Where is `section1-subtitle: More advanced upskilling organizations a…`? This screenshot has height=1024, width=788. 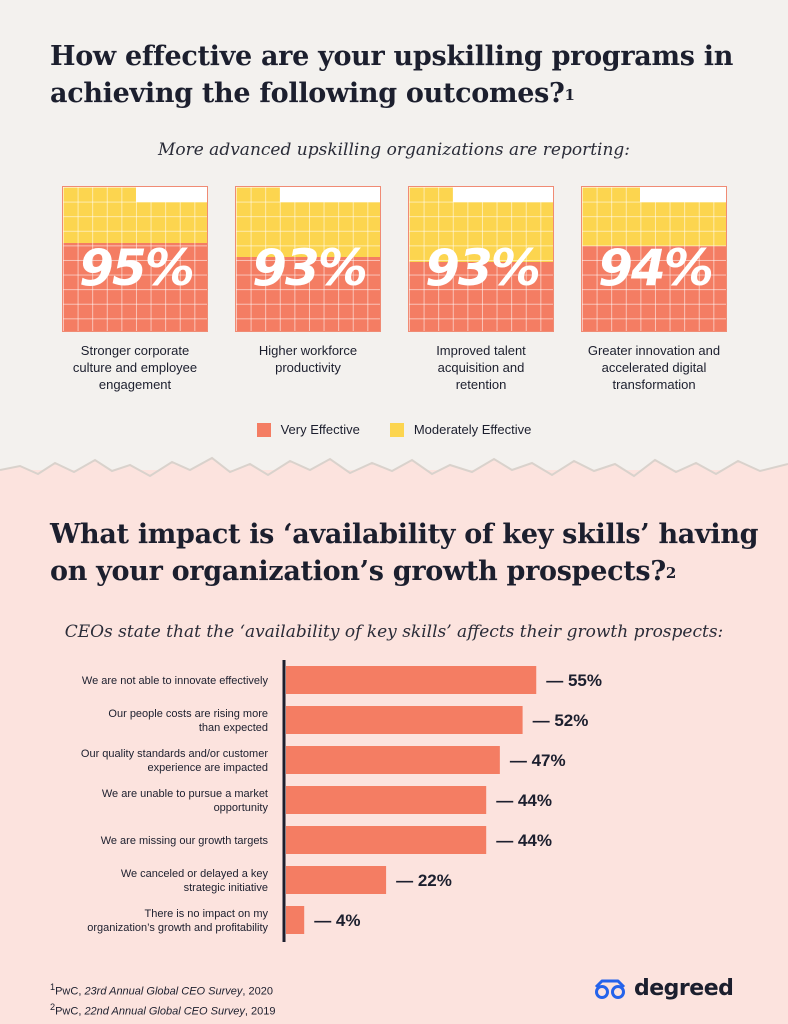 section1-subtitle: More advanced upskilling organizations a… is located at coordinates (394, 150).